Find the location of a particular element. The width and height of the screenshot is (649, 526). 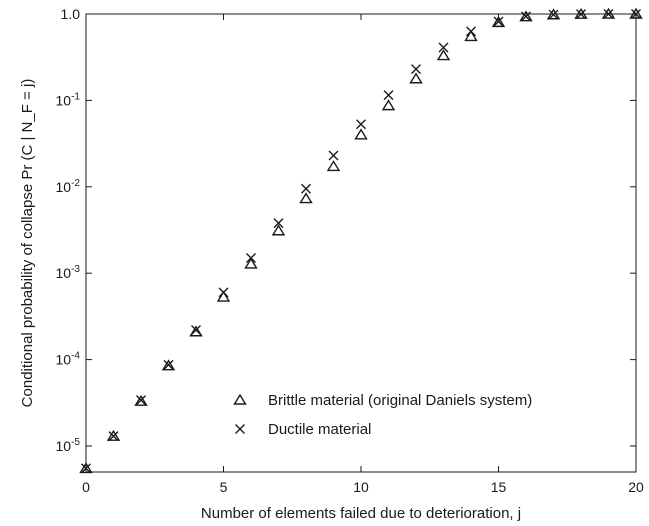

y-tick-label-5: 1.0 is located at coordinates (71, 14).